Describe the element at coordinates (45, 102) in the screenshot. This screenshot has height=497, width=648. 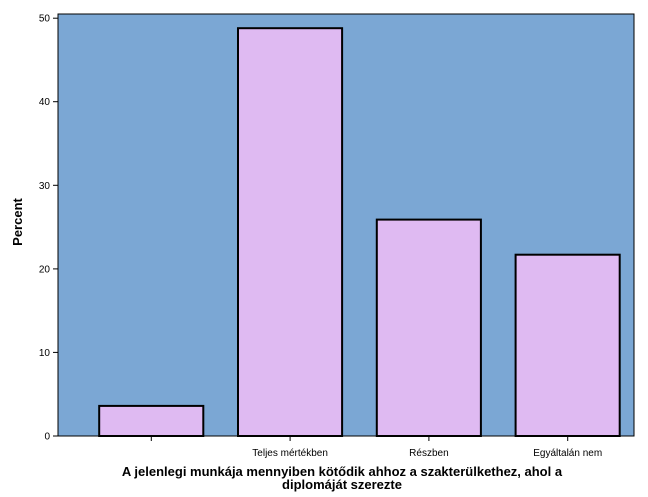
I see `y-tick-label-4: 40` at that location.